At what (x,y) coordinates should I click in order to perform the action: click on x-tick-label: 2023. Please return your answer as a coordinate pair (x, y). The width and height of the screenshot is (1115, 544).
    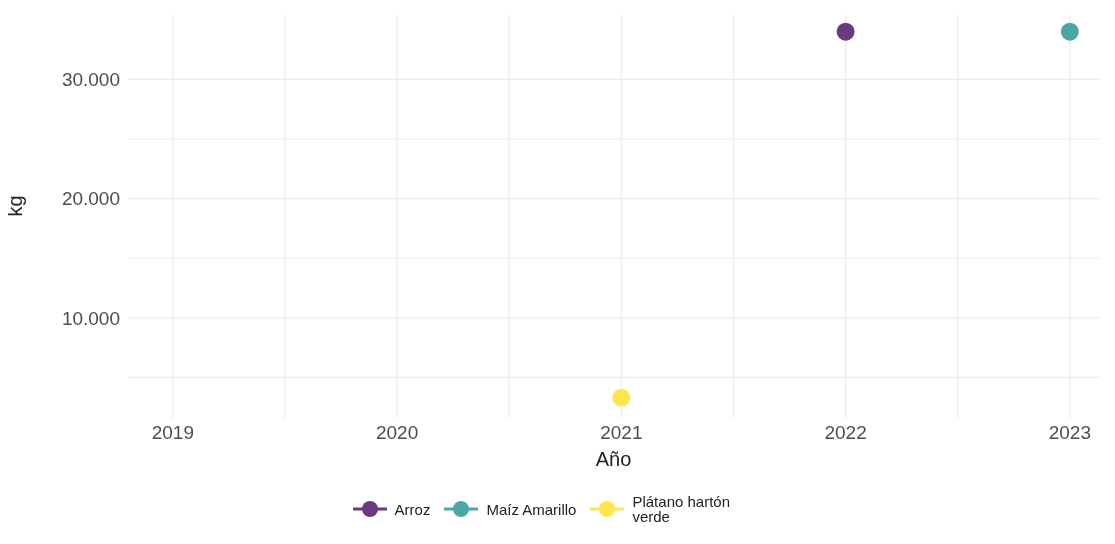
    Looking at the image, I should click on (1069, 433).